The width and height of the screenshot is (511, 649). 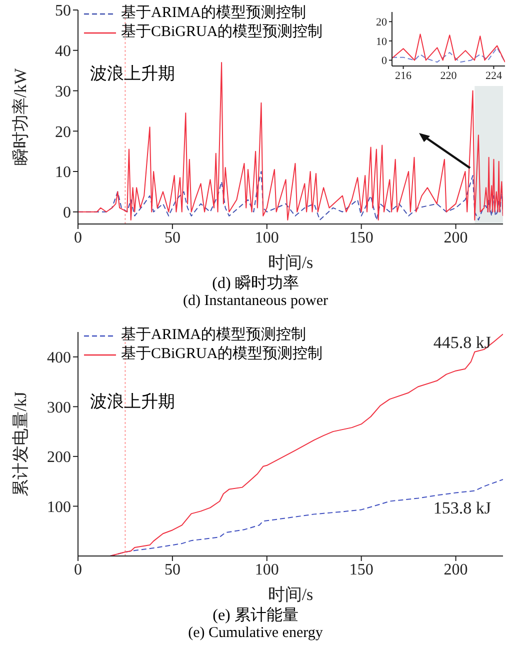 What do you see at coordinates (493, 76) in the screenshot?
I see `x-tick-label: 224` at bounding box center [493, 76].